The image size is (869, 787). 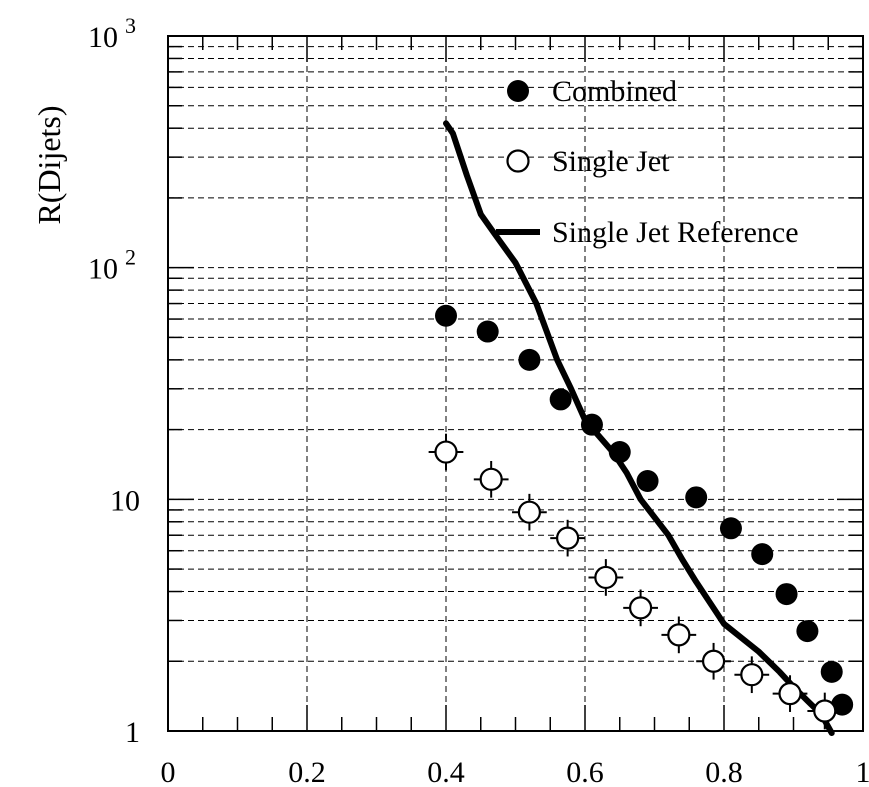 I want to click on x-tick-label: 0.2, so click(x=307, y=771).